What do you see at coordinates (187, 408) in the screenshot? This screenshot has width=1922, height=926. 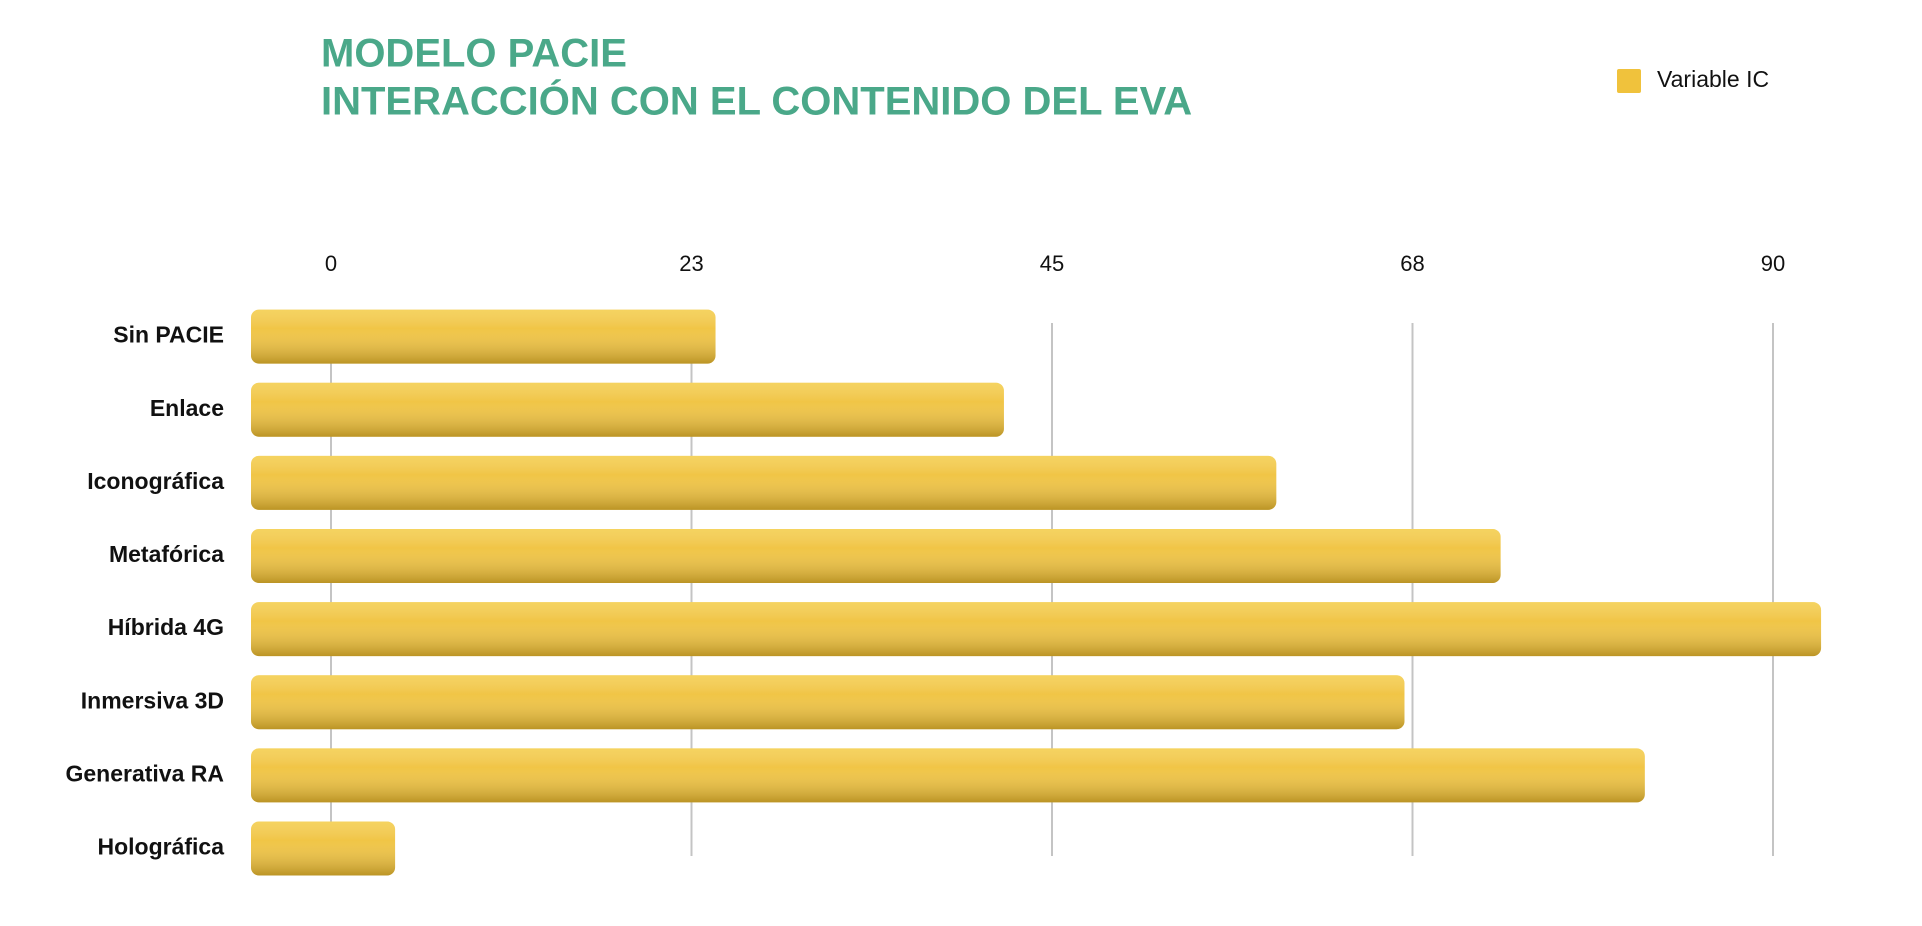 I see `y-tick-label: Enlace` at bounding box center [187, 408].